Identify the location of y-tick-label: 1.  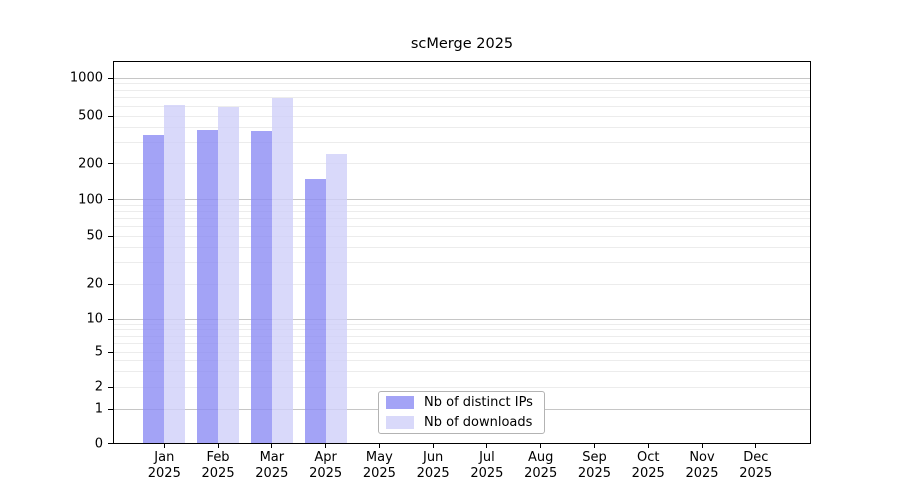
(98, 409).